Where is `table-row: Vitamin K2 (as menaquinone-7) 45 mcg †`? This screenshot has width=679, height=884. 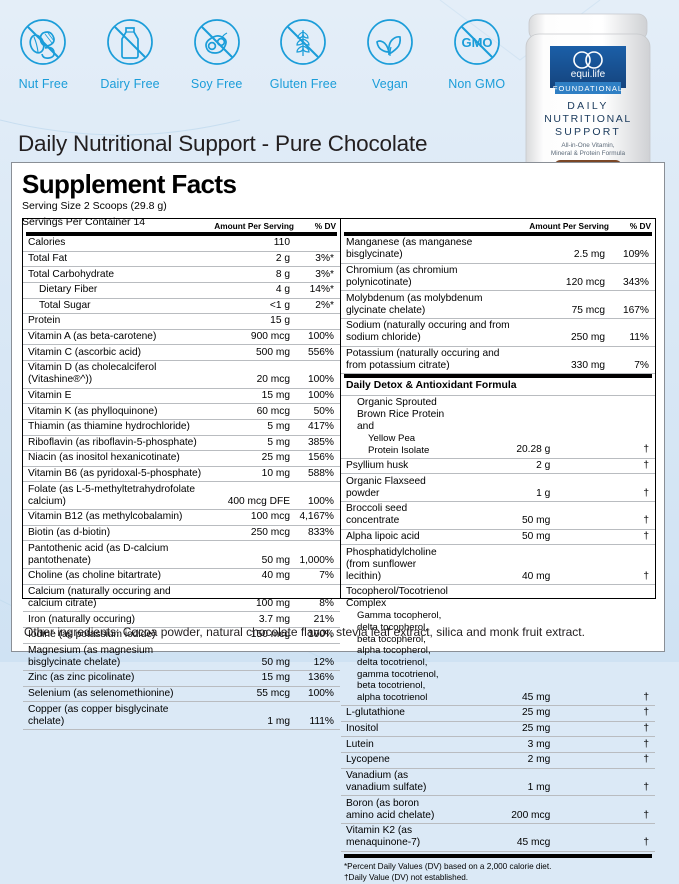
table-row: Vitamin K2 (as menaquinone-7) 45 mcg † is located at coordinates (498, 837).